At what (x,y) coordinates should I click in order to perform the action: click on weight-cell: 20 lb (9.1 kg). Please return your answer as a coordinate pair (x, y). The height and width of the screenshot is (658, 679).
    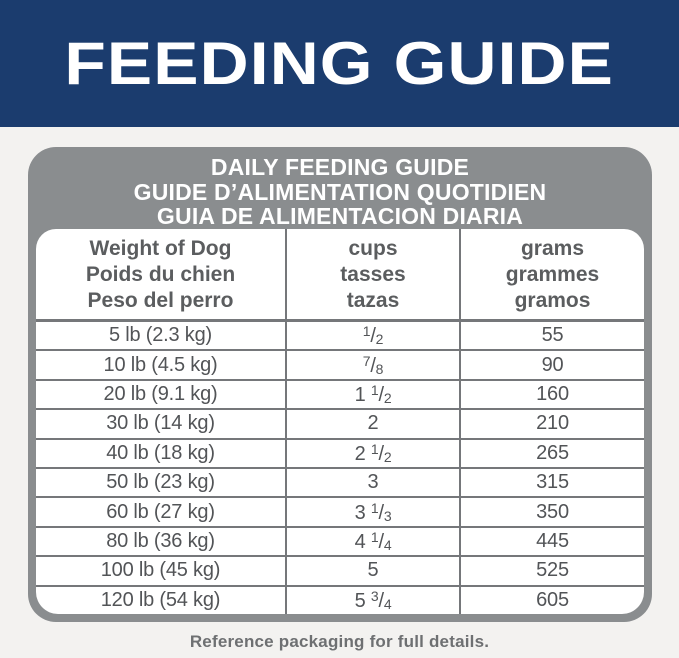
    Looking at the image, I should click on (160, 394).